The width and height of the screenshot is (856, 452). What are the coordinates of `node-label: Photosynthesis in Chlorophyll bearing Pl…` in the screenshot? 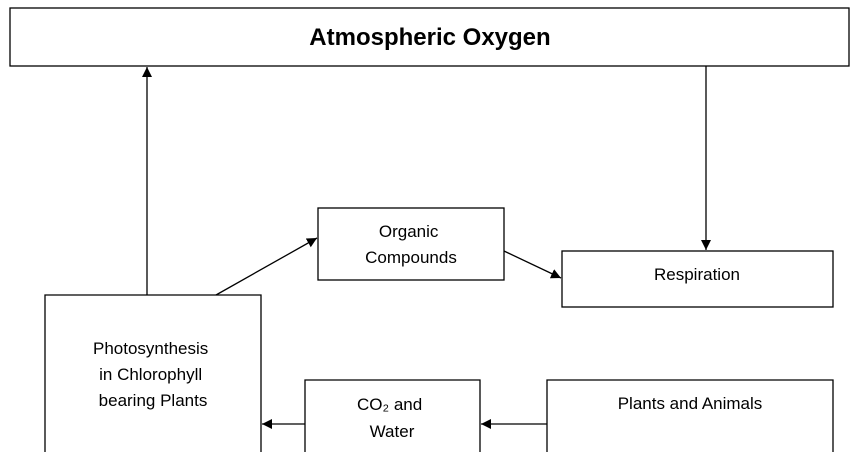 It's located at (153, 374).